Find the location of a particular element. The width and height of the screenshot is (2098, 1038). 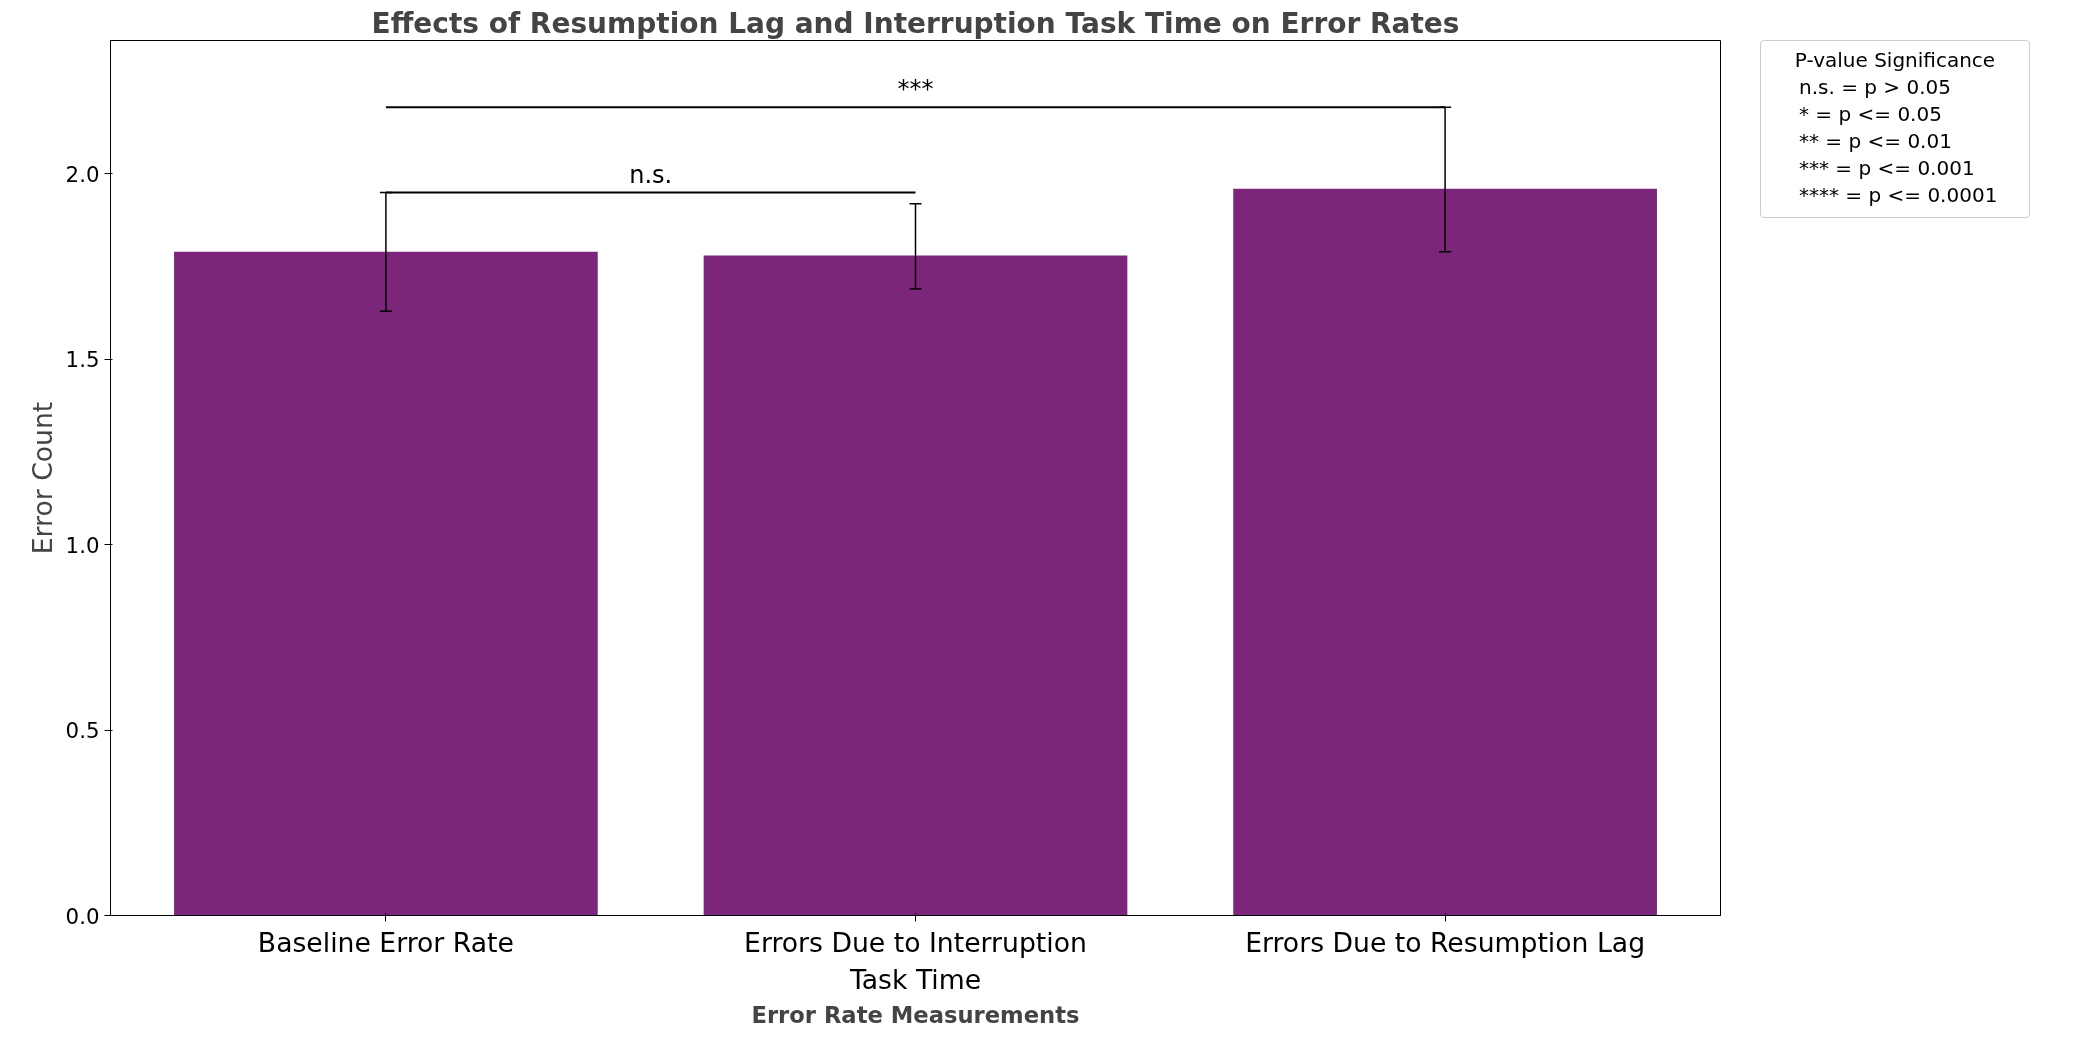

text: n.s. = p > 0.05 is located at coordinates (1875, 87).